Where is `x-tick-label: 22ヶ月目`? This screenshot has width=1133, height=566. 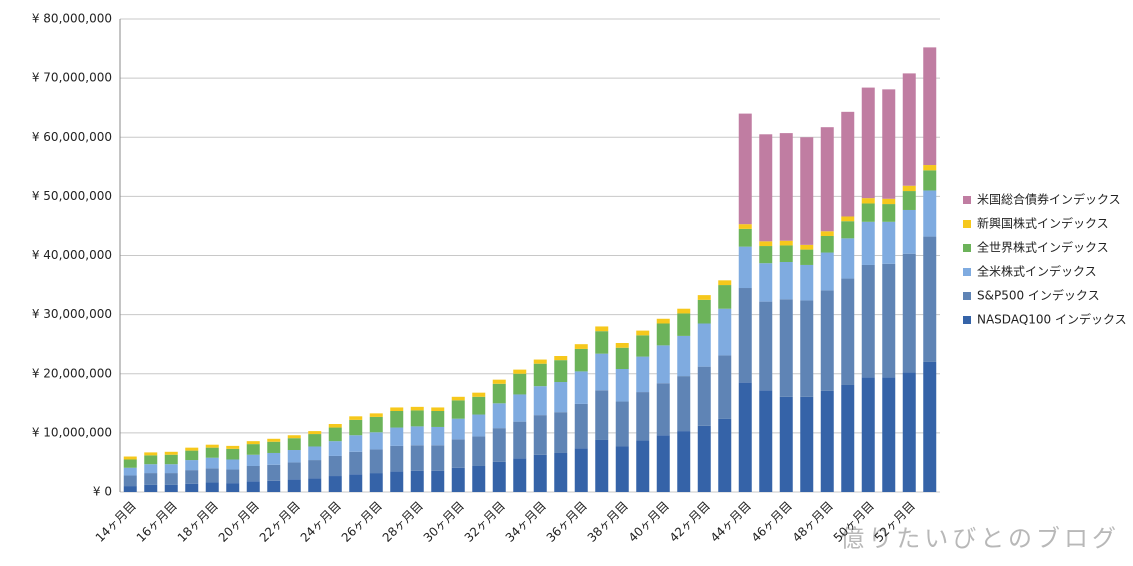 x-tick-label: 22ヶ月目 is located at coordinates (280, 522).